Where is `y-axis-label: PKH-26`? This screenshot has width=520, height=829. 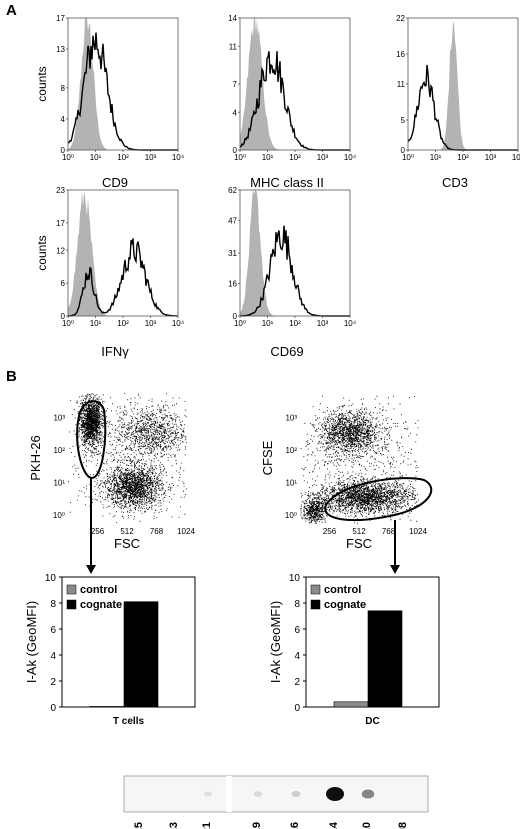
y-axis-label: PKH-26 is located at coordinates (35, 458).